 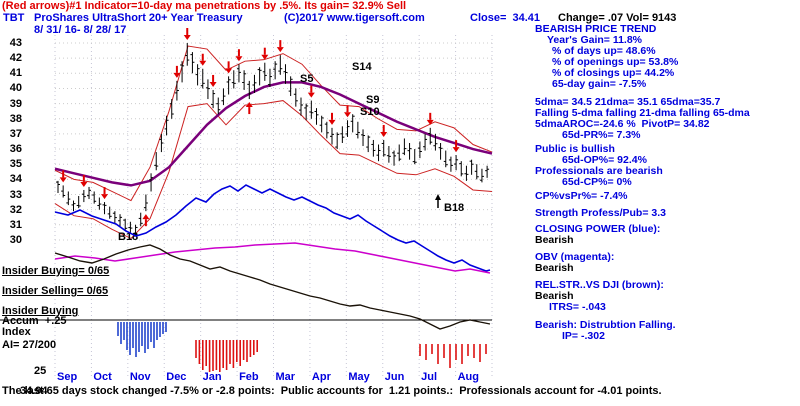 What do you see at coordinates (138, 18) in the screenshot?
I see `security-title: ProShares UltraShort 20+ Year Treasury` at bounding box center [138, 18].